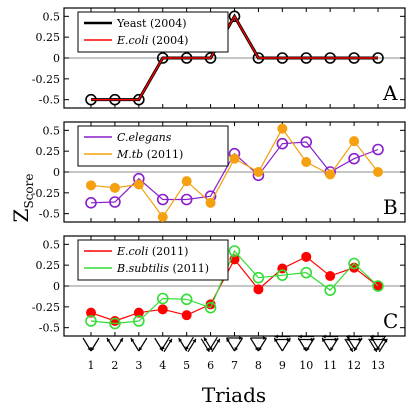 This screenshot has width=415, height=415. What do you see at coordinates (138, 365) in the screenshot?
I see `x-tick-label: 3` at bounding box center [138, 365].